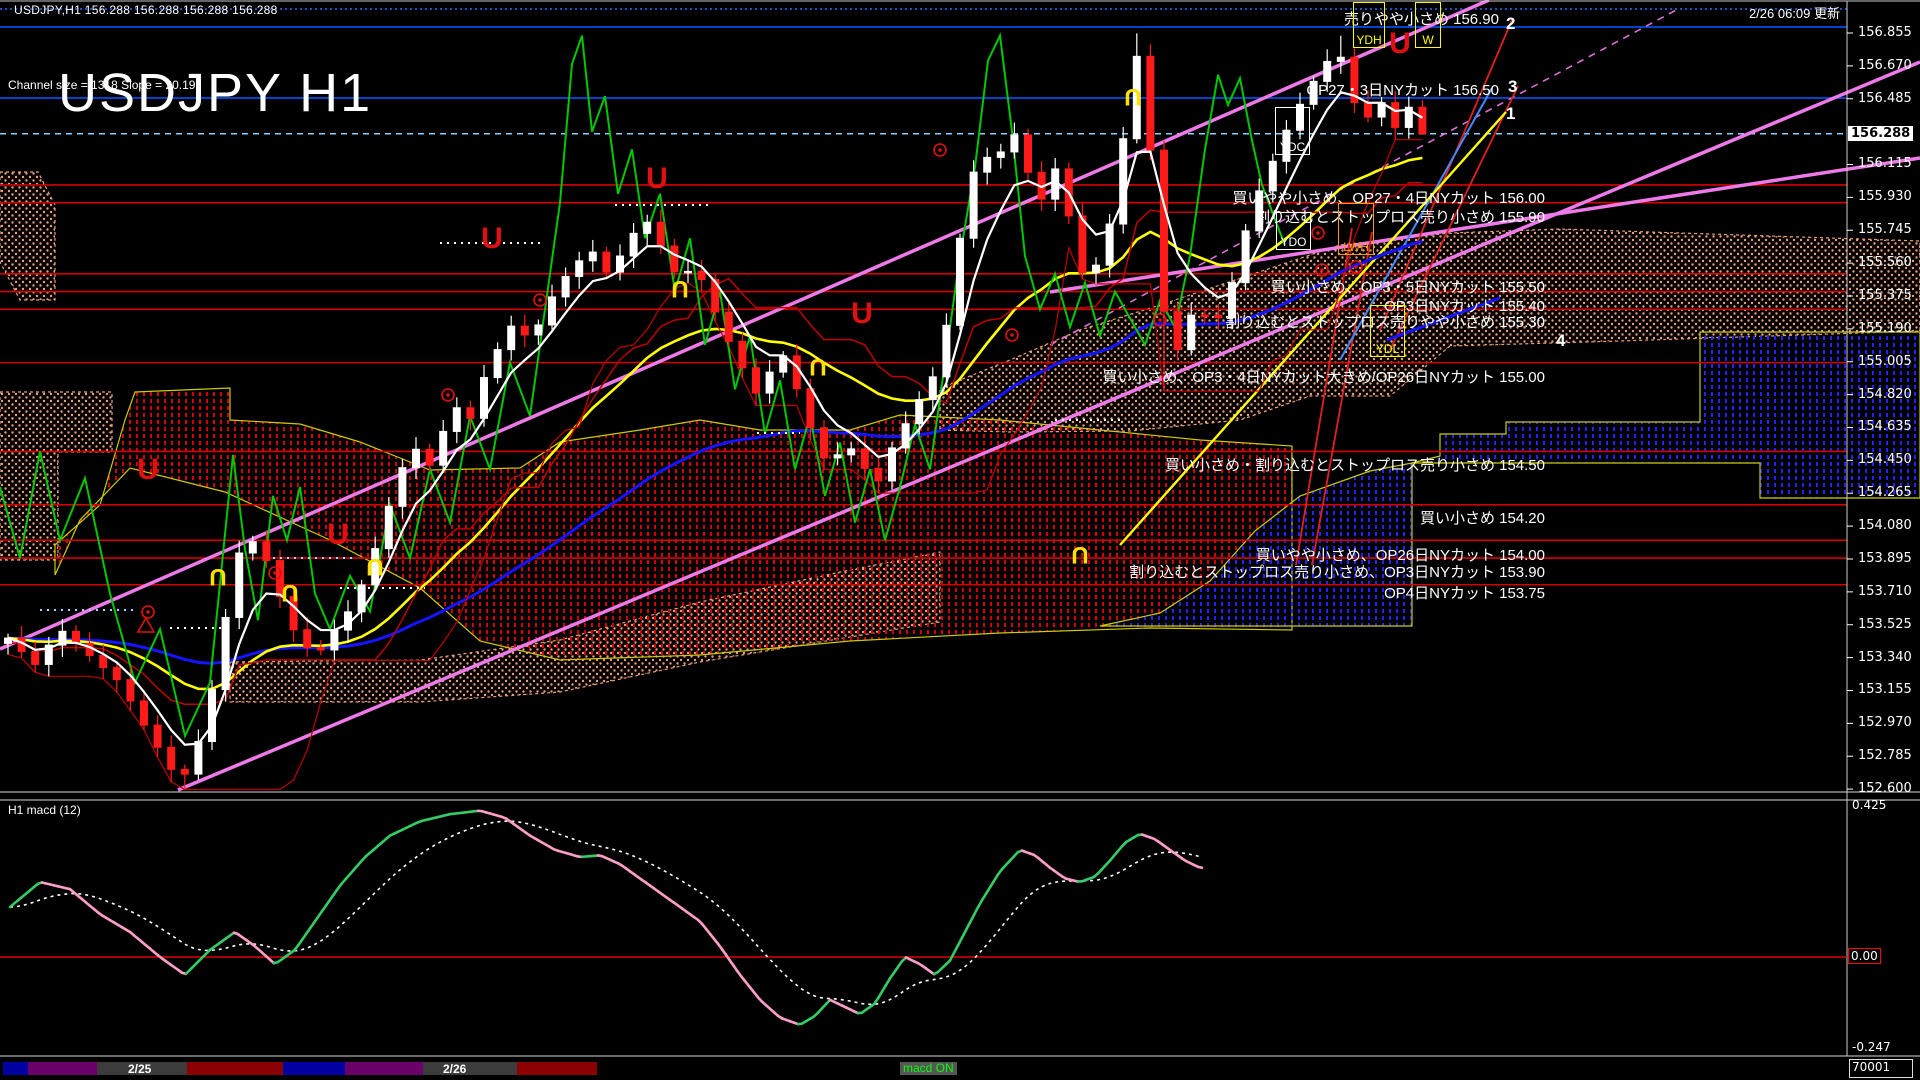  What do you see at coordinates (1885, 263) in the screenshot?
I see `price-tick-label: 155.560` at bounding box center [1885, 263].